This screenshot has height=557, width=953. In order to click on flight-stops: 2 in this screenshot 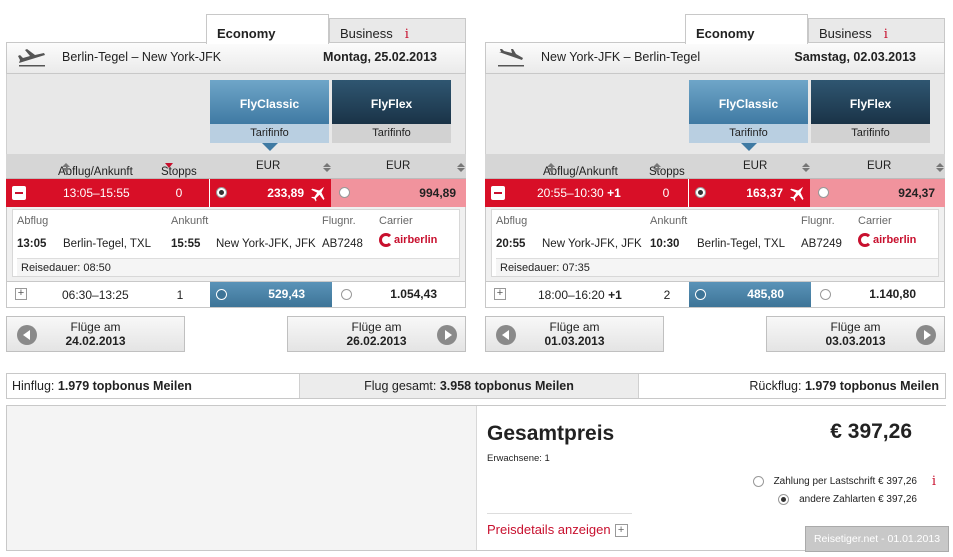, I will do `click(667, 295)`.